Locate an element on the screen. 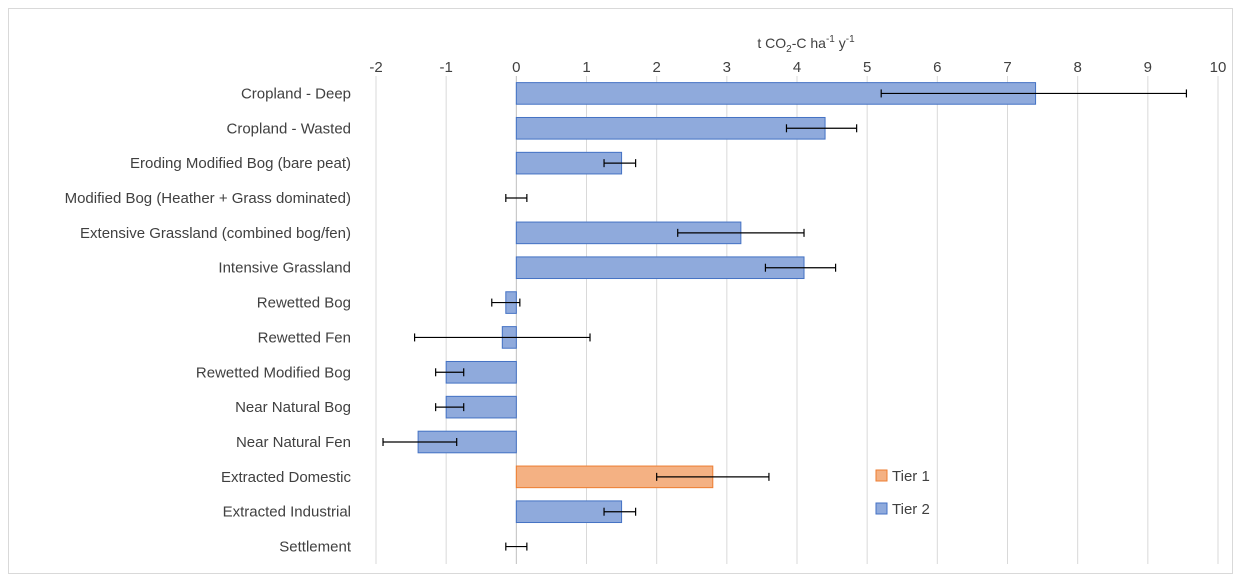 This screenshot has width=1234, height=575. category-label: Eroding Modified Bog (bare peat) is located at coordinates (240, 163).